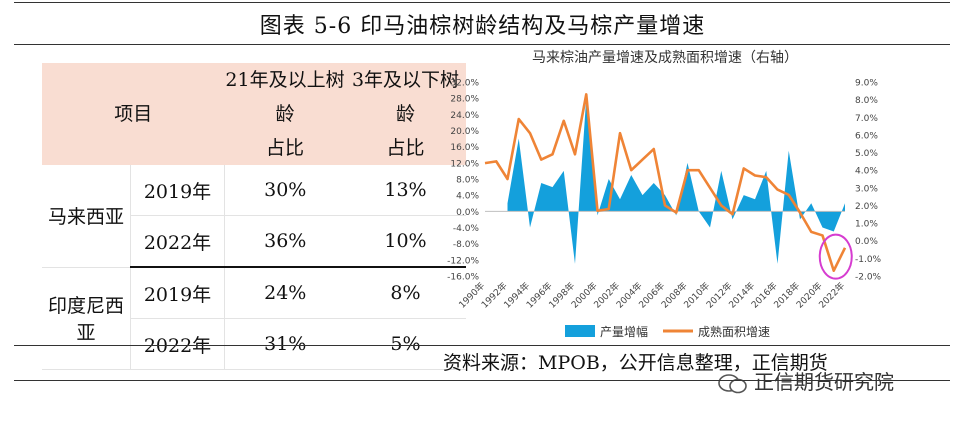  What do you see at coordinates (866, 172) in the screenshot?
I see `right-tick-label: 4.0%` at bounding box center [866, 172].